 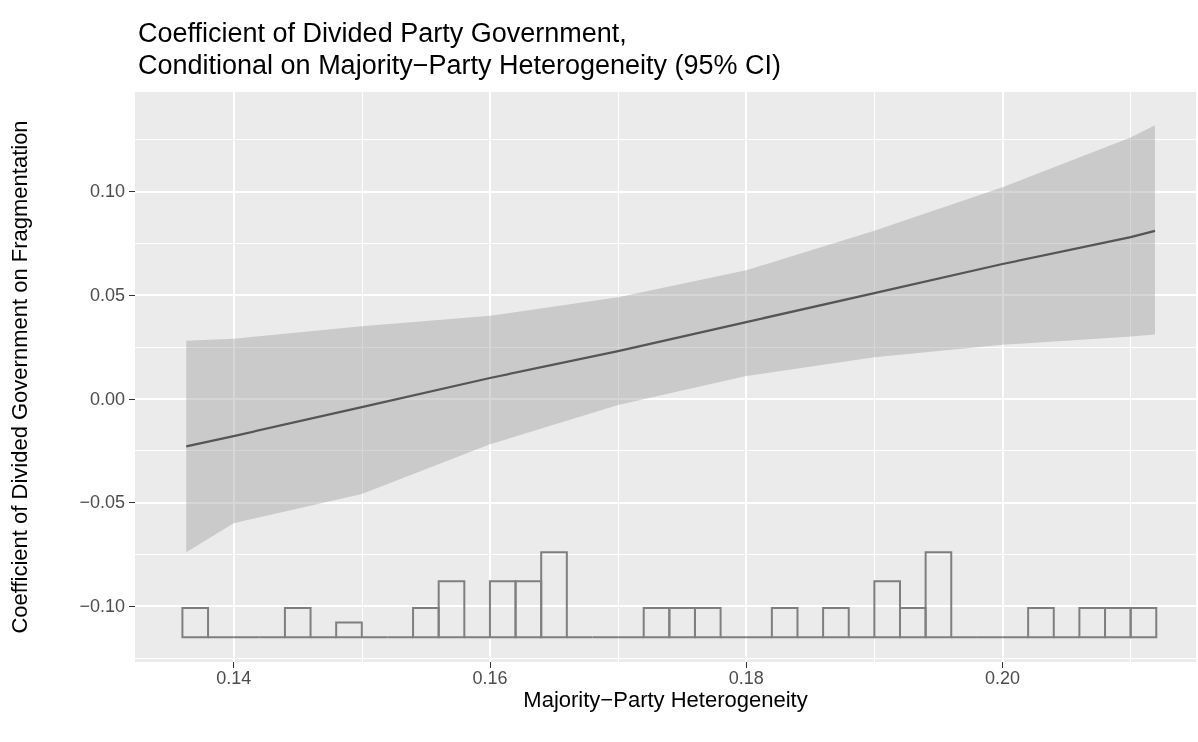 What do you see at coordinates (746, 678) in the screenshot?
I see `x-tick-label: 0.18` at bounding box center [746, 678].